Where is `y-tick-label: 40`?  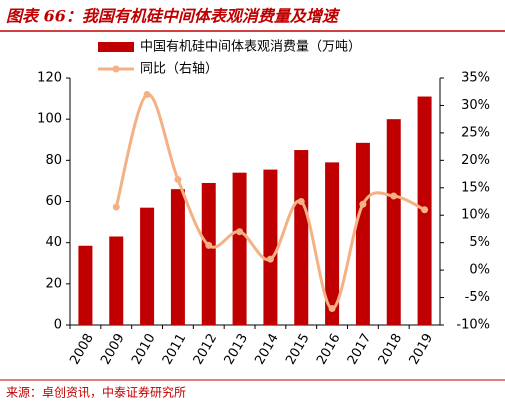
y-tick-label: 40 is located at coordinates (53, 242).